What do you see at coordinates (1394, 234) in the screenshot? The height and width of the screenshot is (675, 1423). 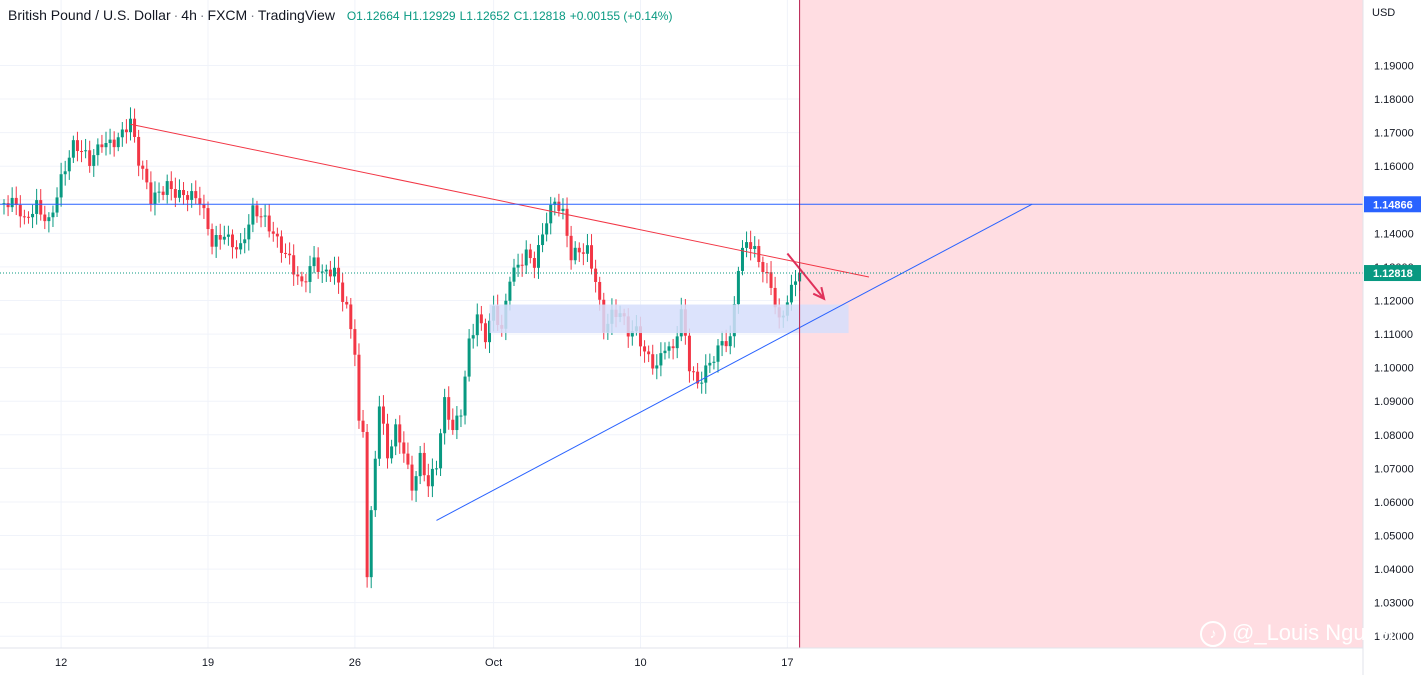 I see `y-tick-label: 1.14000` at bounding box center [1394, 234].